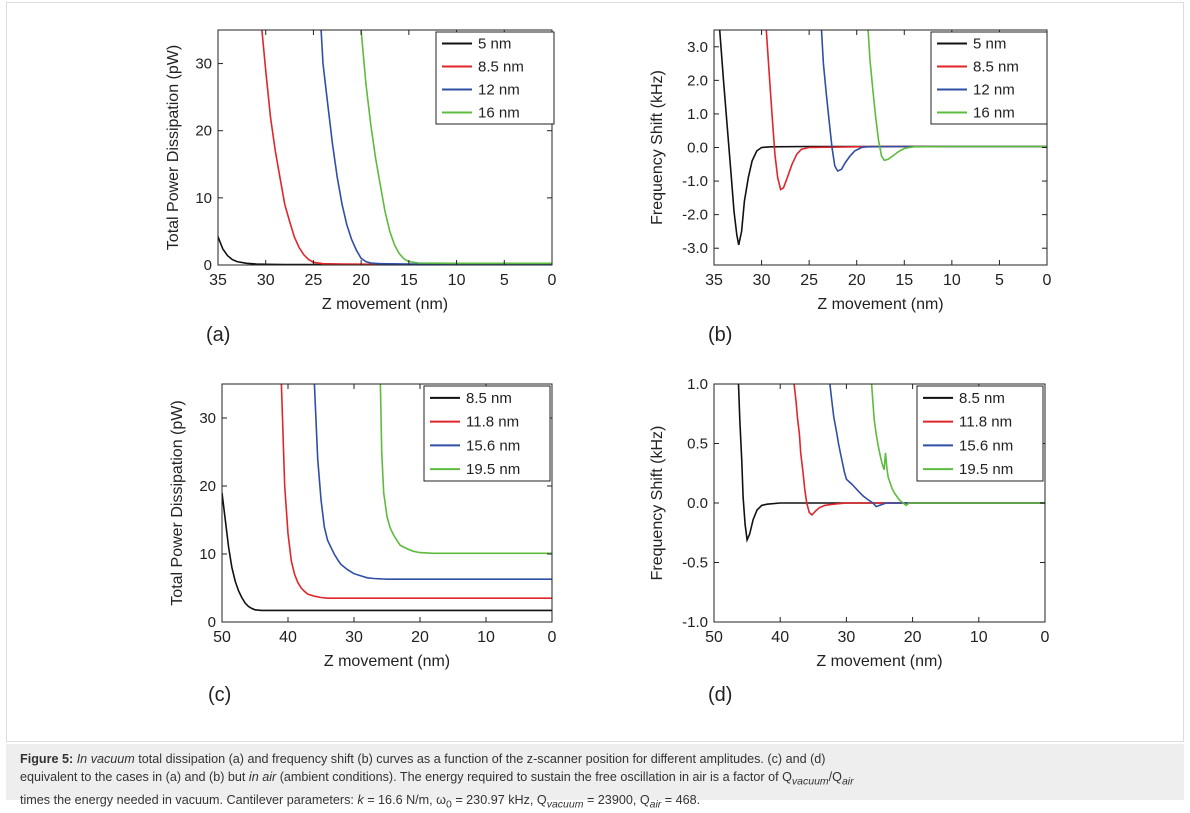  I want to click on legend-label: 15.6 nm, so click(986, 445).